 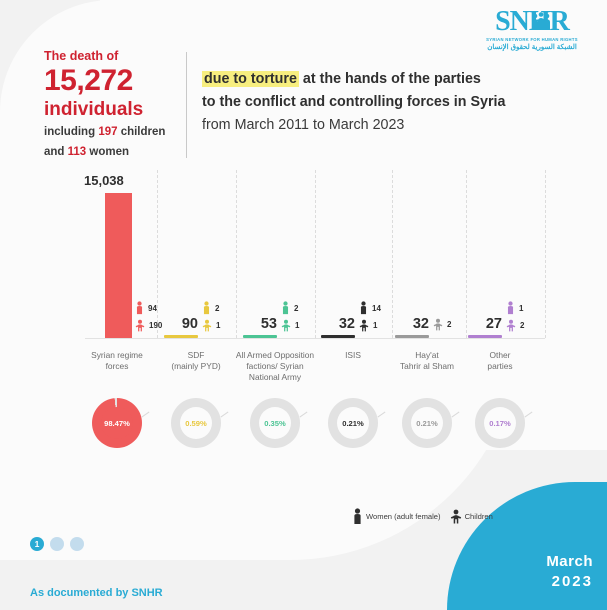 I want to click on women-count: 1, so click(x=521, y=308).